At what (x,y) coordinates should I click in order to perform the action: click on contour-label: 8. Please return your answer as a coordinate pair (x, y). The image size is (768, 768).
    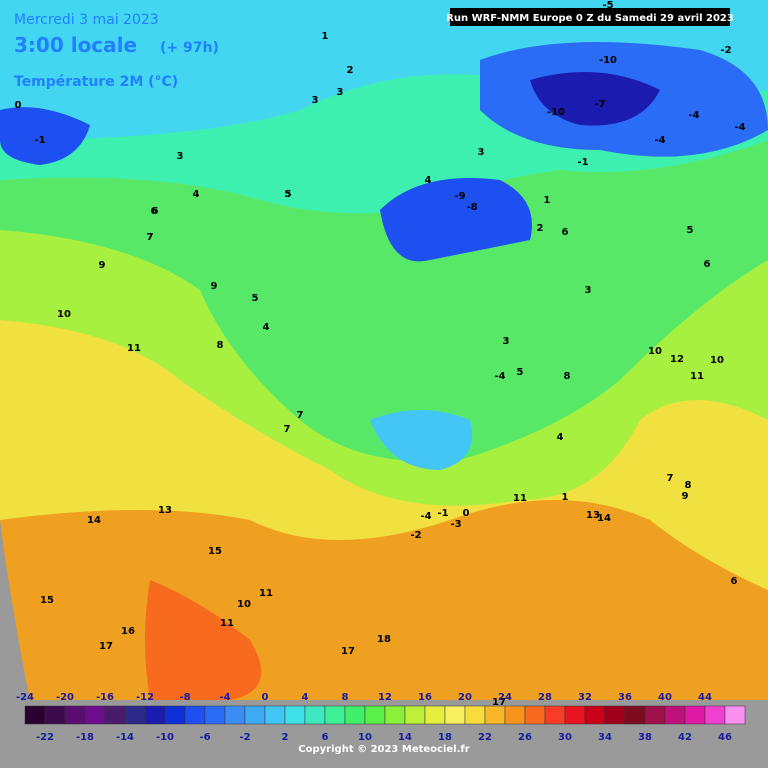
    Looking at the image, I should click on (688, 485).